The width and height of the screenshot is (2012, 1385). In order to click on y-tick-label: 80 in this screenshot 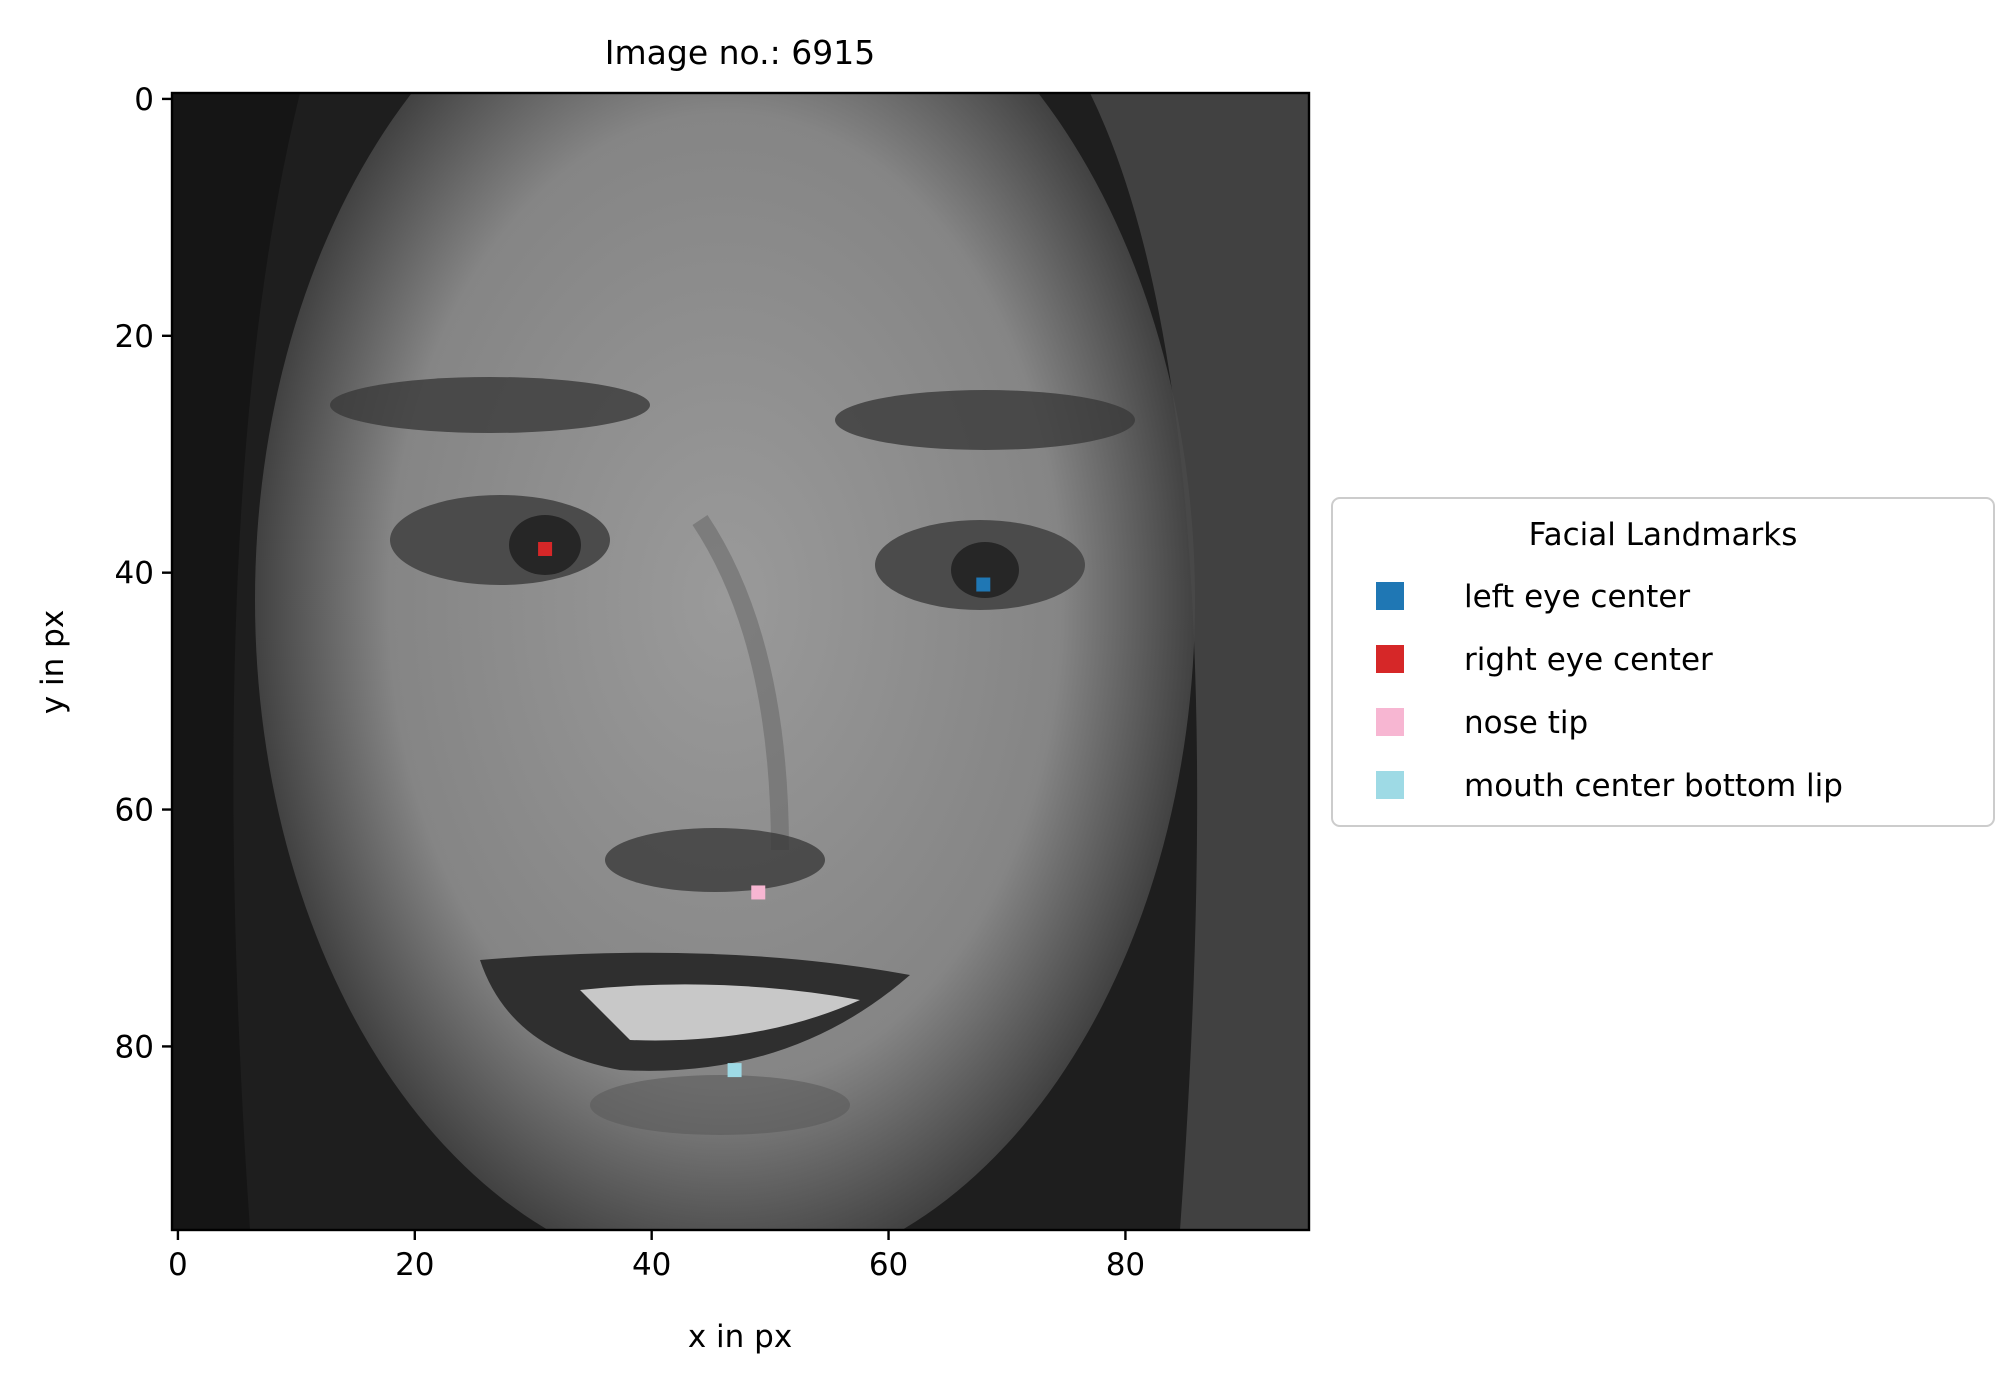, I will do `click(134, 1047)`.